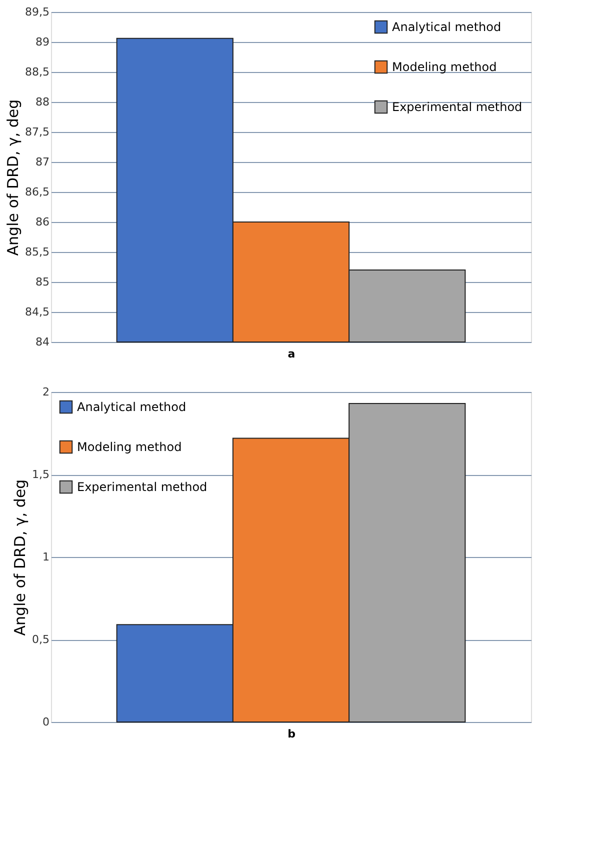 Image resolution: width=601 pixels, height=847 pixels. What do you see at coordinates (41, 474) in the screenshot?
I see `y-tick-label: 1,5` at bounding box center [41, 474].